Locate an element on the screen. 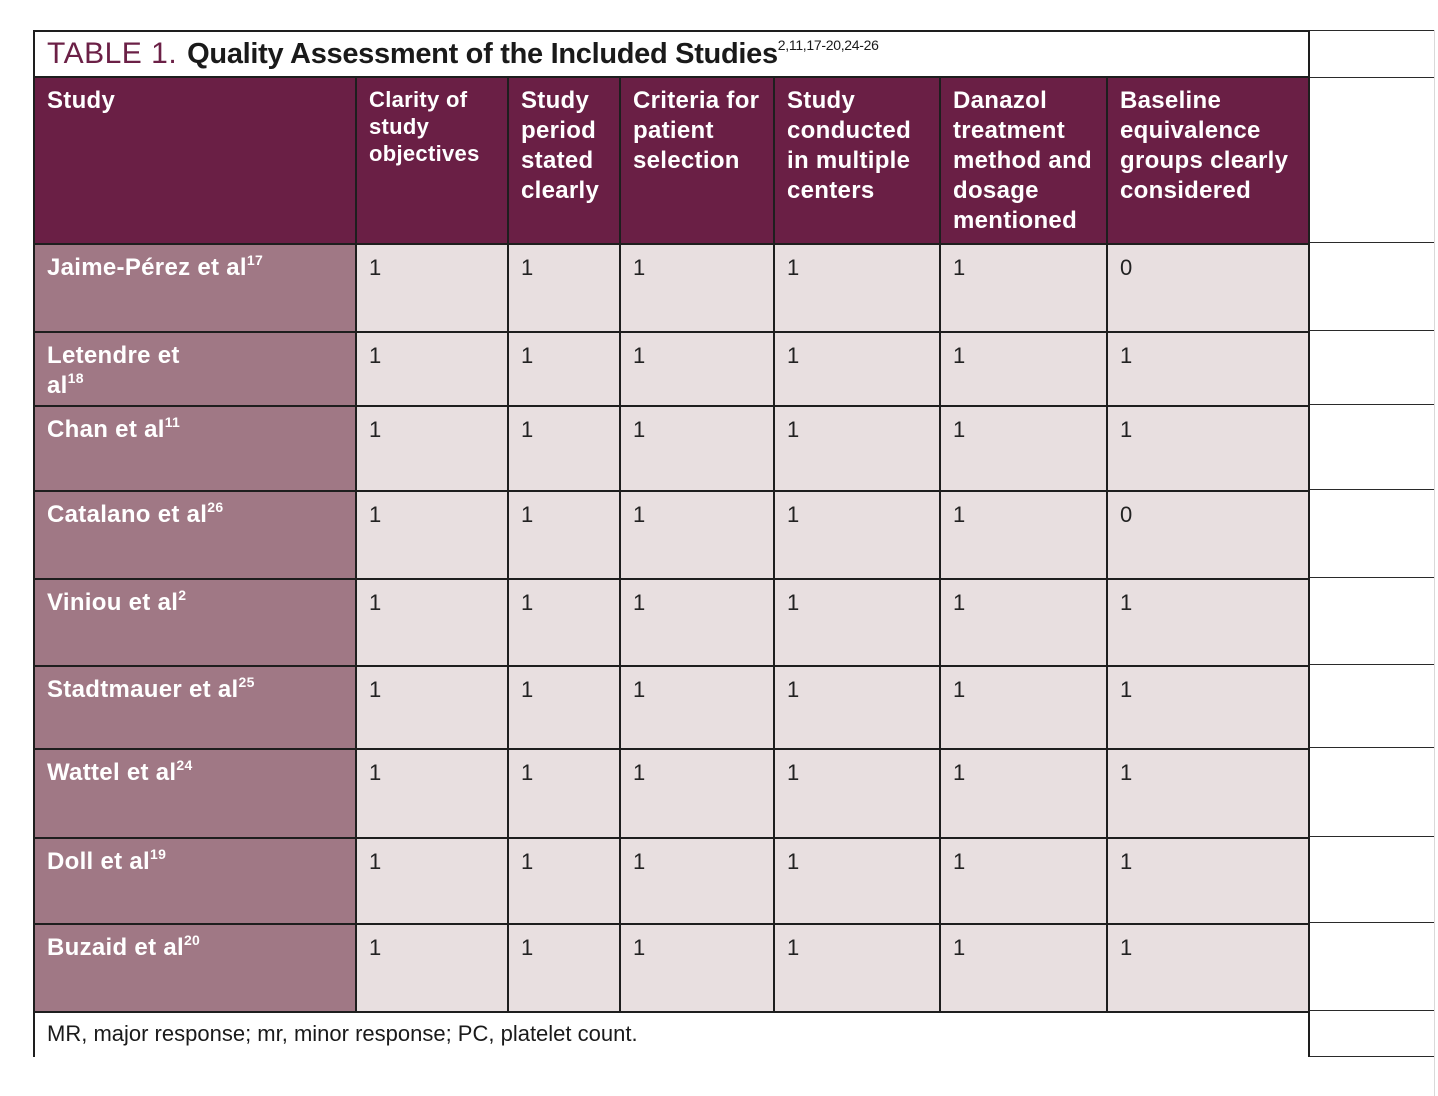  study-name-cell: Jaime-Pérez et al17 is located at coordinates (196, 288).